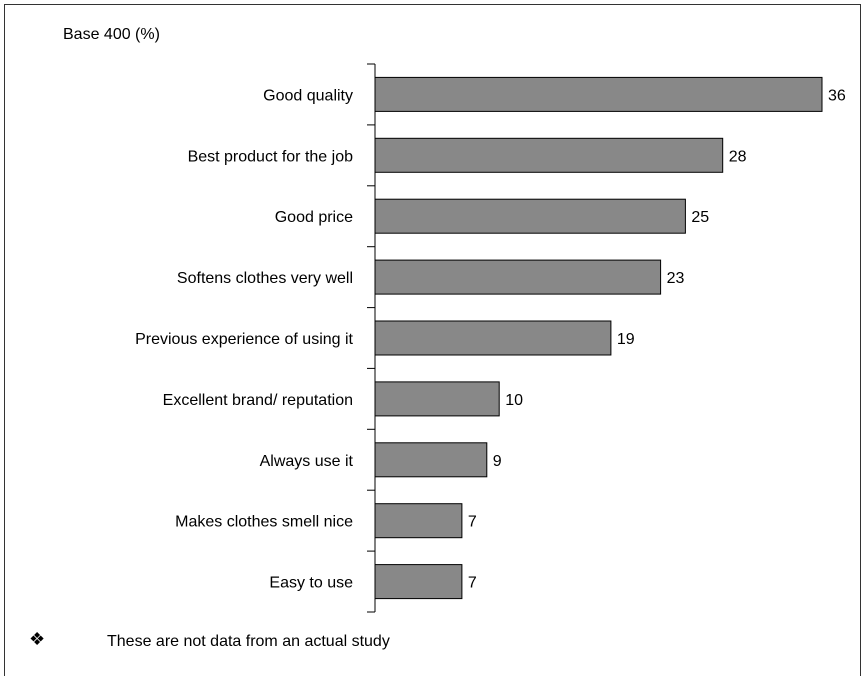  What do you see at coordinates (514, 400) in the screenshot?
I see `data-label: 10` at bounding box center [514, 400].